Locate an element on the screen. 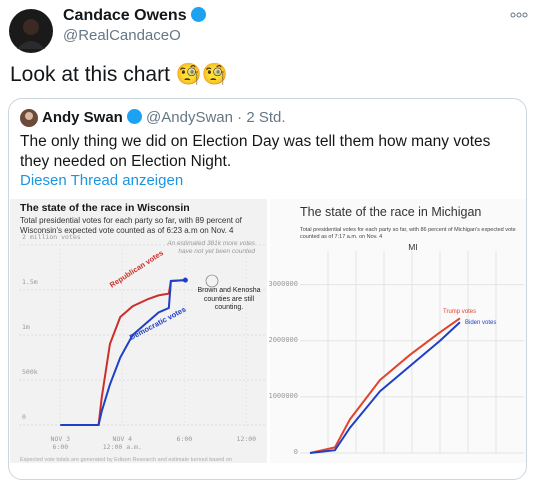  x-tick-label: NOV 3 6:00 is located at coordinates (60, 443).